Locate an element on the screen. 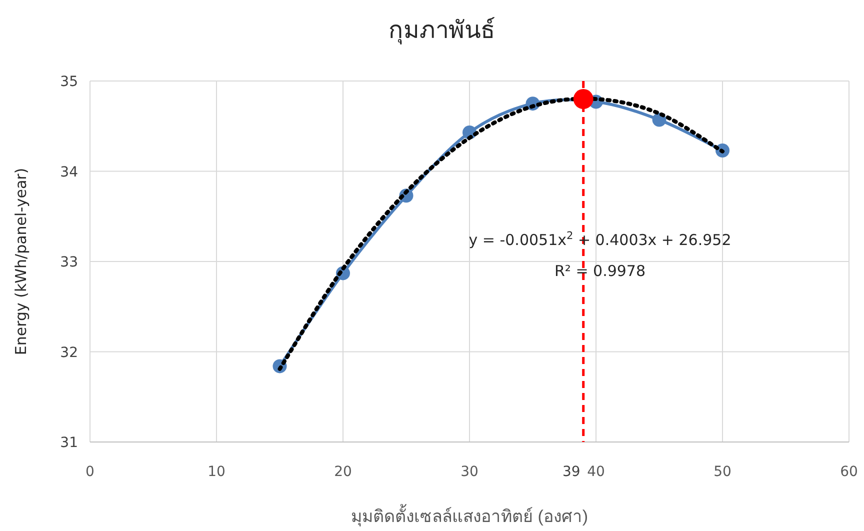  x-tick-label: 60 is located at coordinates (849, 472).